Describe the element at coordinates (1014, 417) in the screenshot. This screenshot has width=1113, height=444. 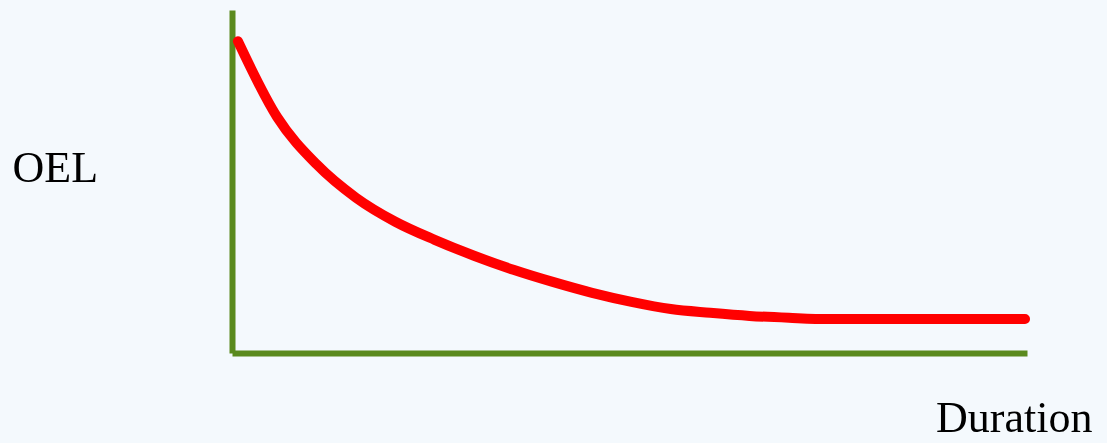
I see `x-axis-title: Duration` at that location.